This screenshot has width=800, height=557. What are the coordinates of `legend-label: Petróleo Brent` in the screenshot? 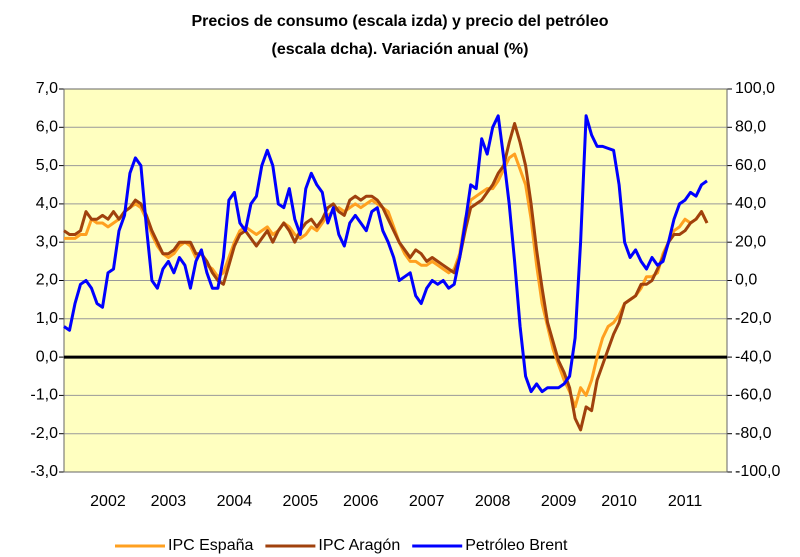 It's located at (516, 545).